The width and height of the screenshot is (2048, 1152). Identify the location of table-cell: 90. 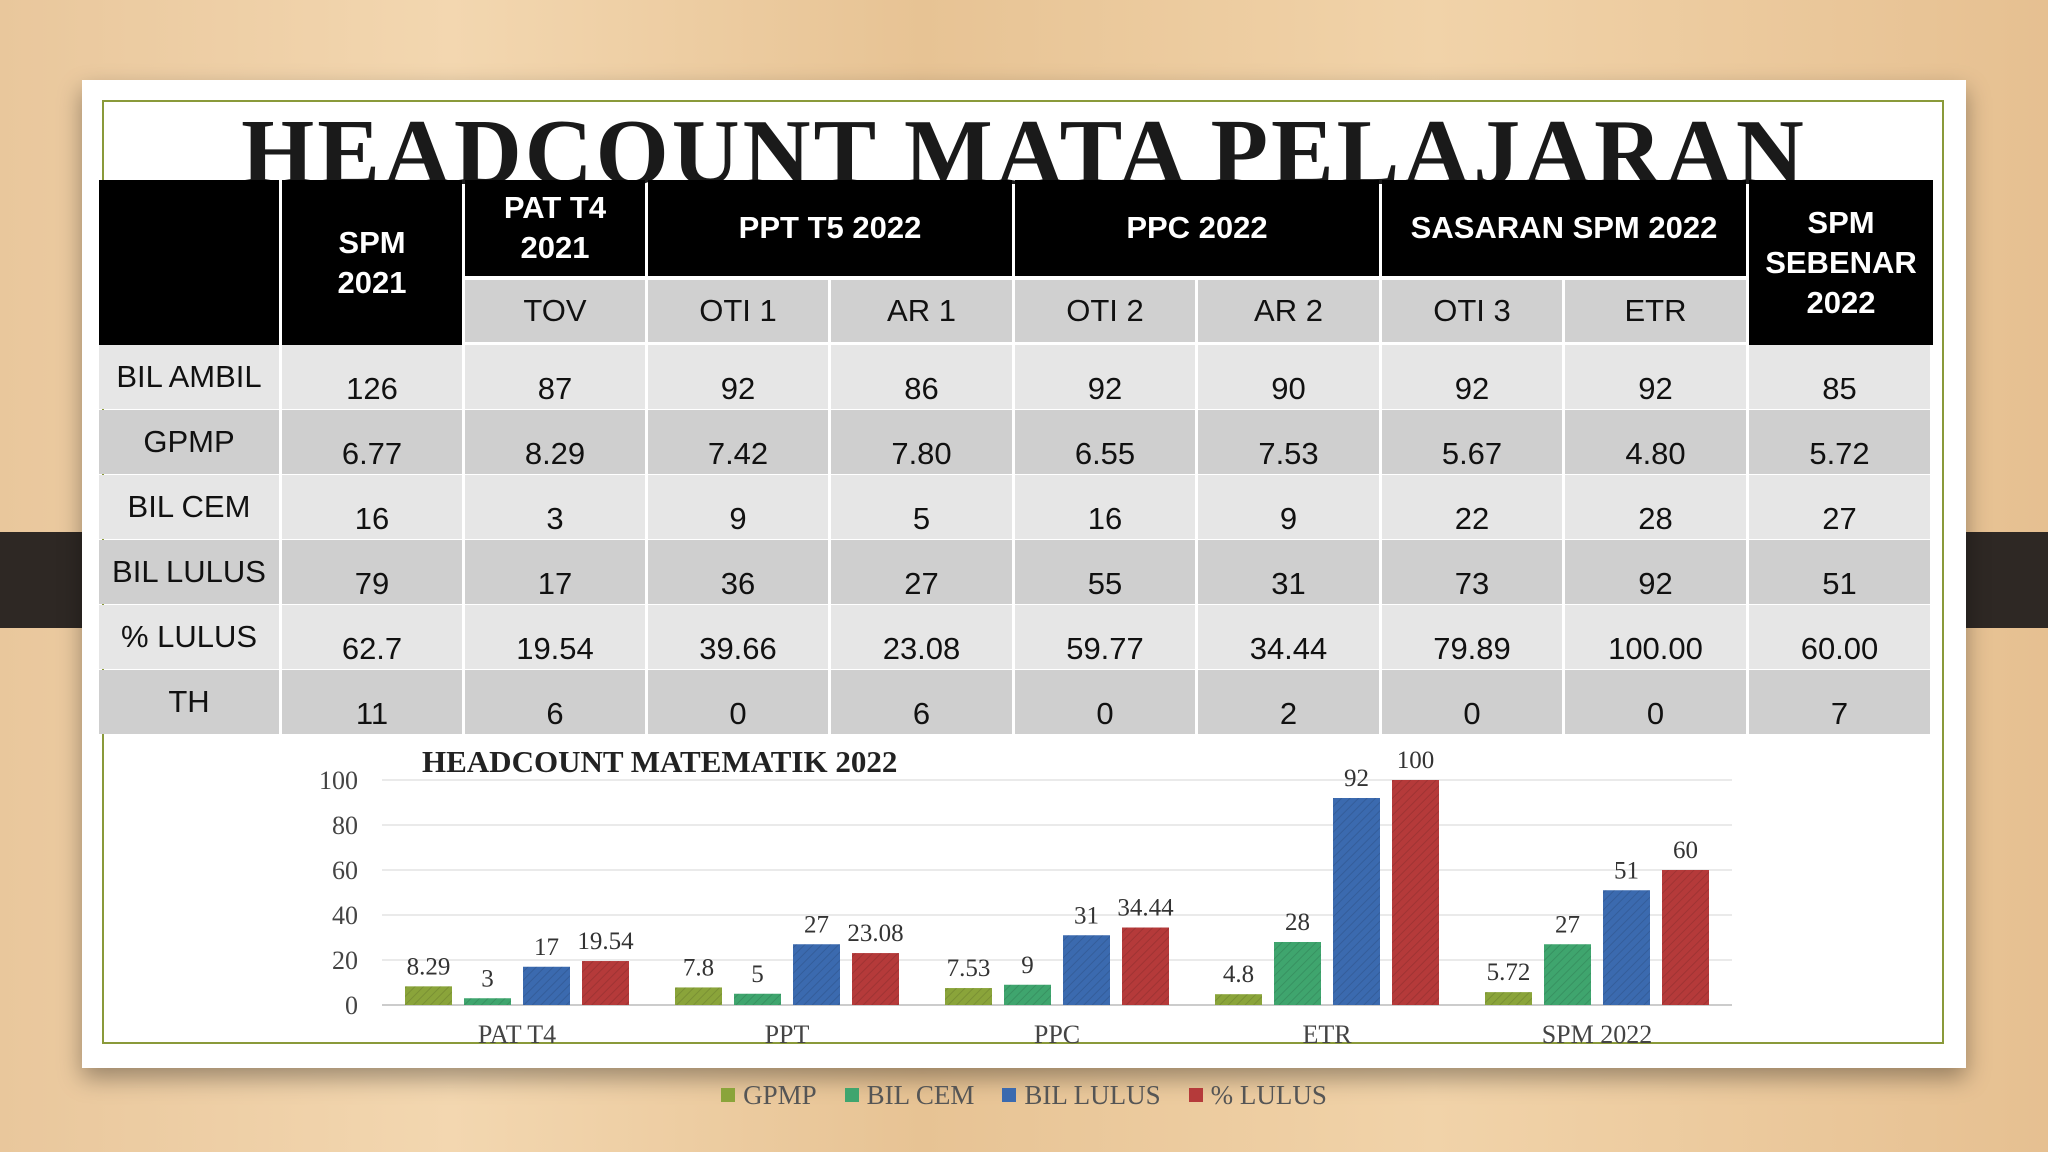
(1290, 377).